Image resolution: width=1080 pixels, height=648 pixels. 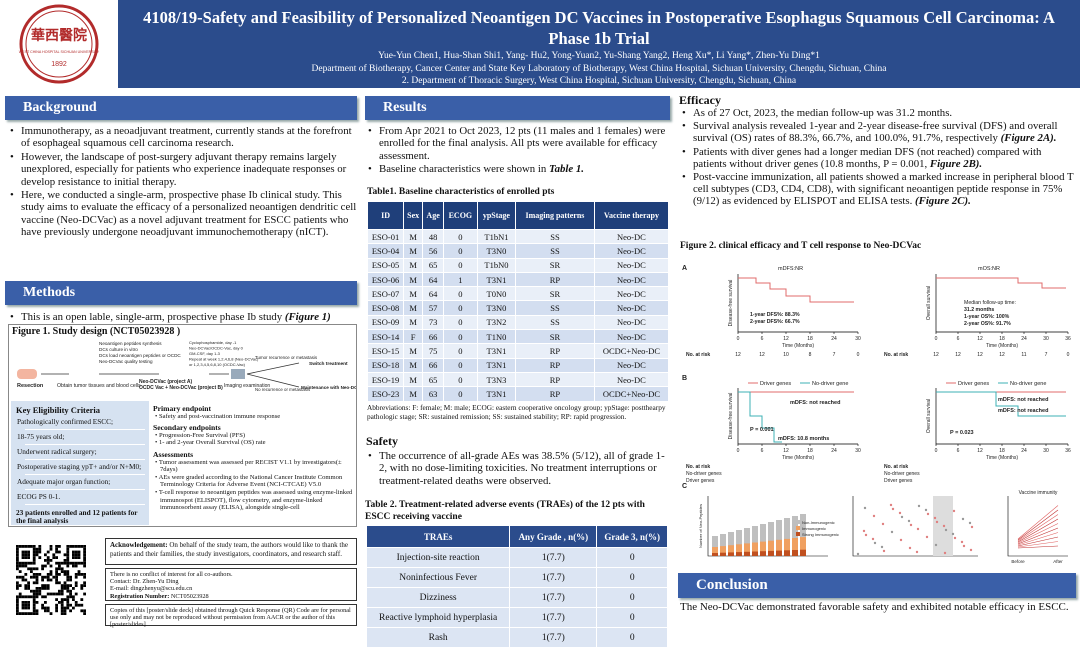 What do you see at coordinates (460, 279) in the screenshot?
I see `cell: 1` at bounding box center [460, 279].